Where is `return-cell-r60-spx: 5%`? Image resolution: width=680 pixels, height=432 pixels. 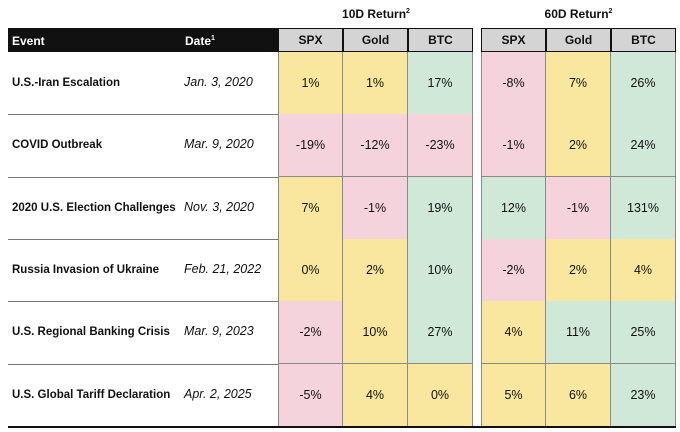
return-cell-r60-spx: 5% is located at coordinates (513, 395).